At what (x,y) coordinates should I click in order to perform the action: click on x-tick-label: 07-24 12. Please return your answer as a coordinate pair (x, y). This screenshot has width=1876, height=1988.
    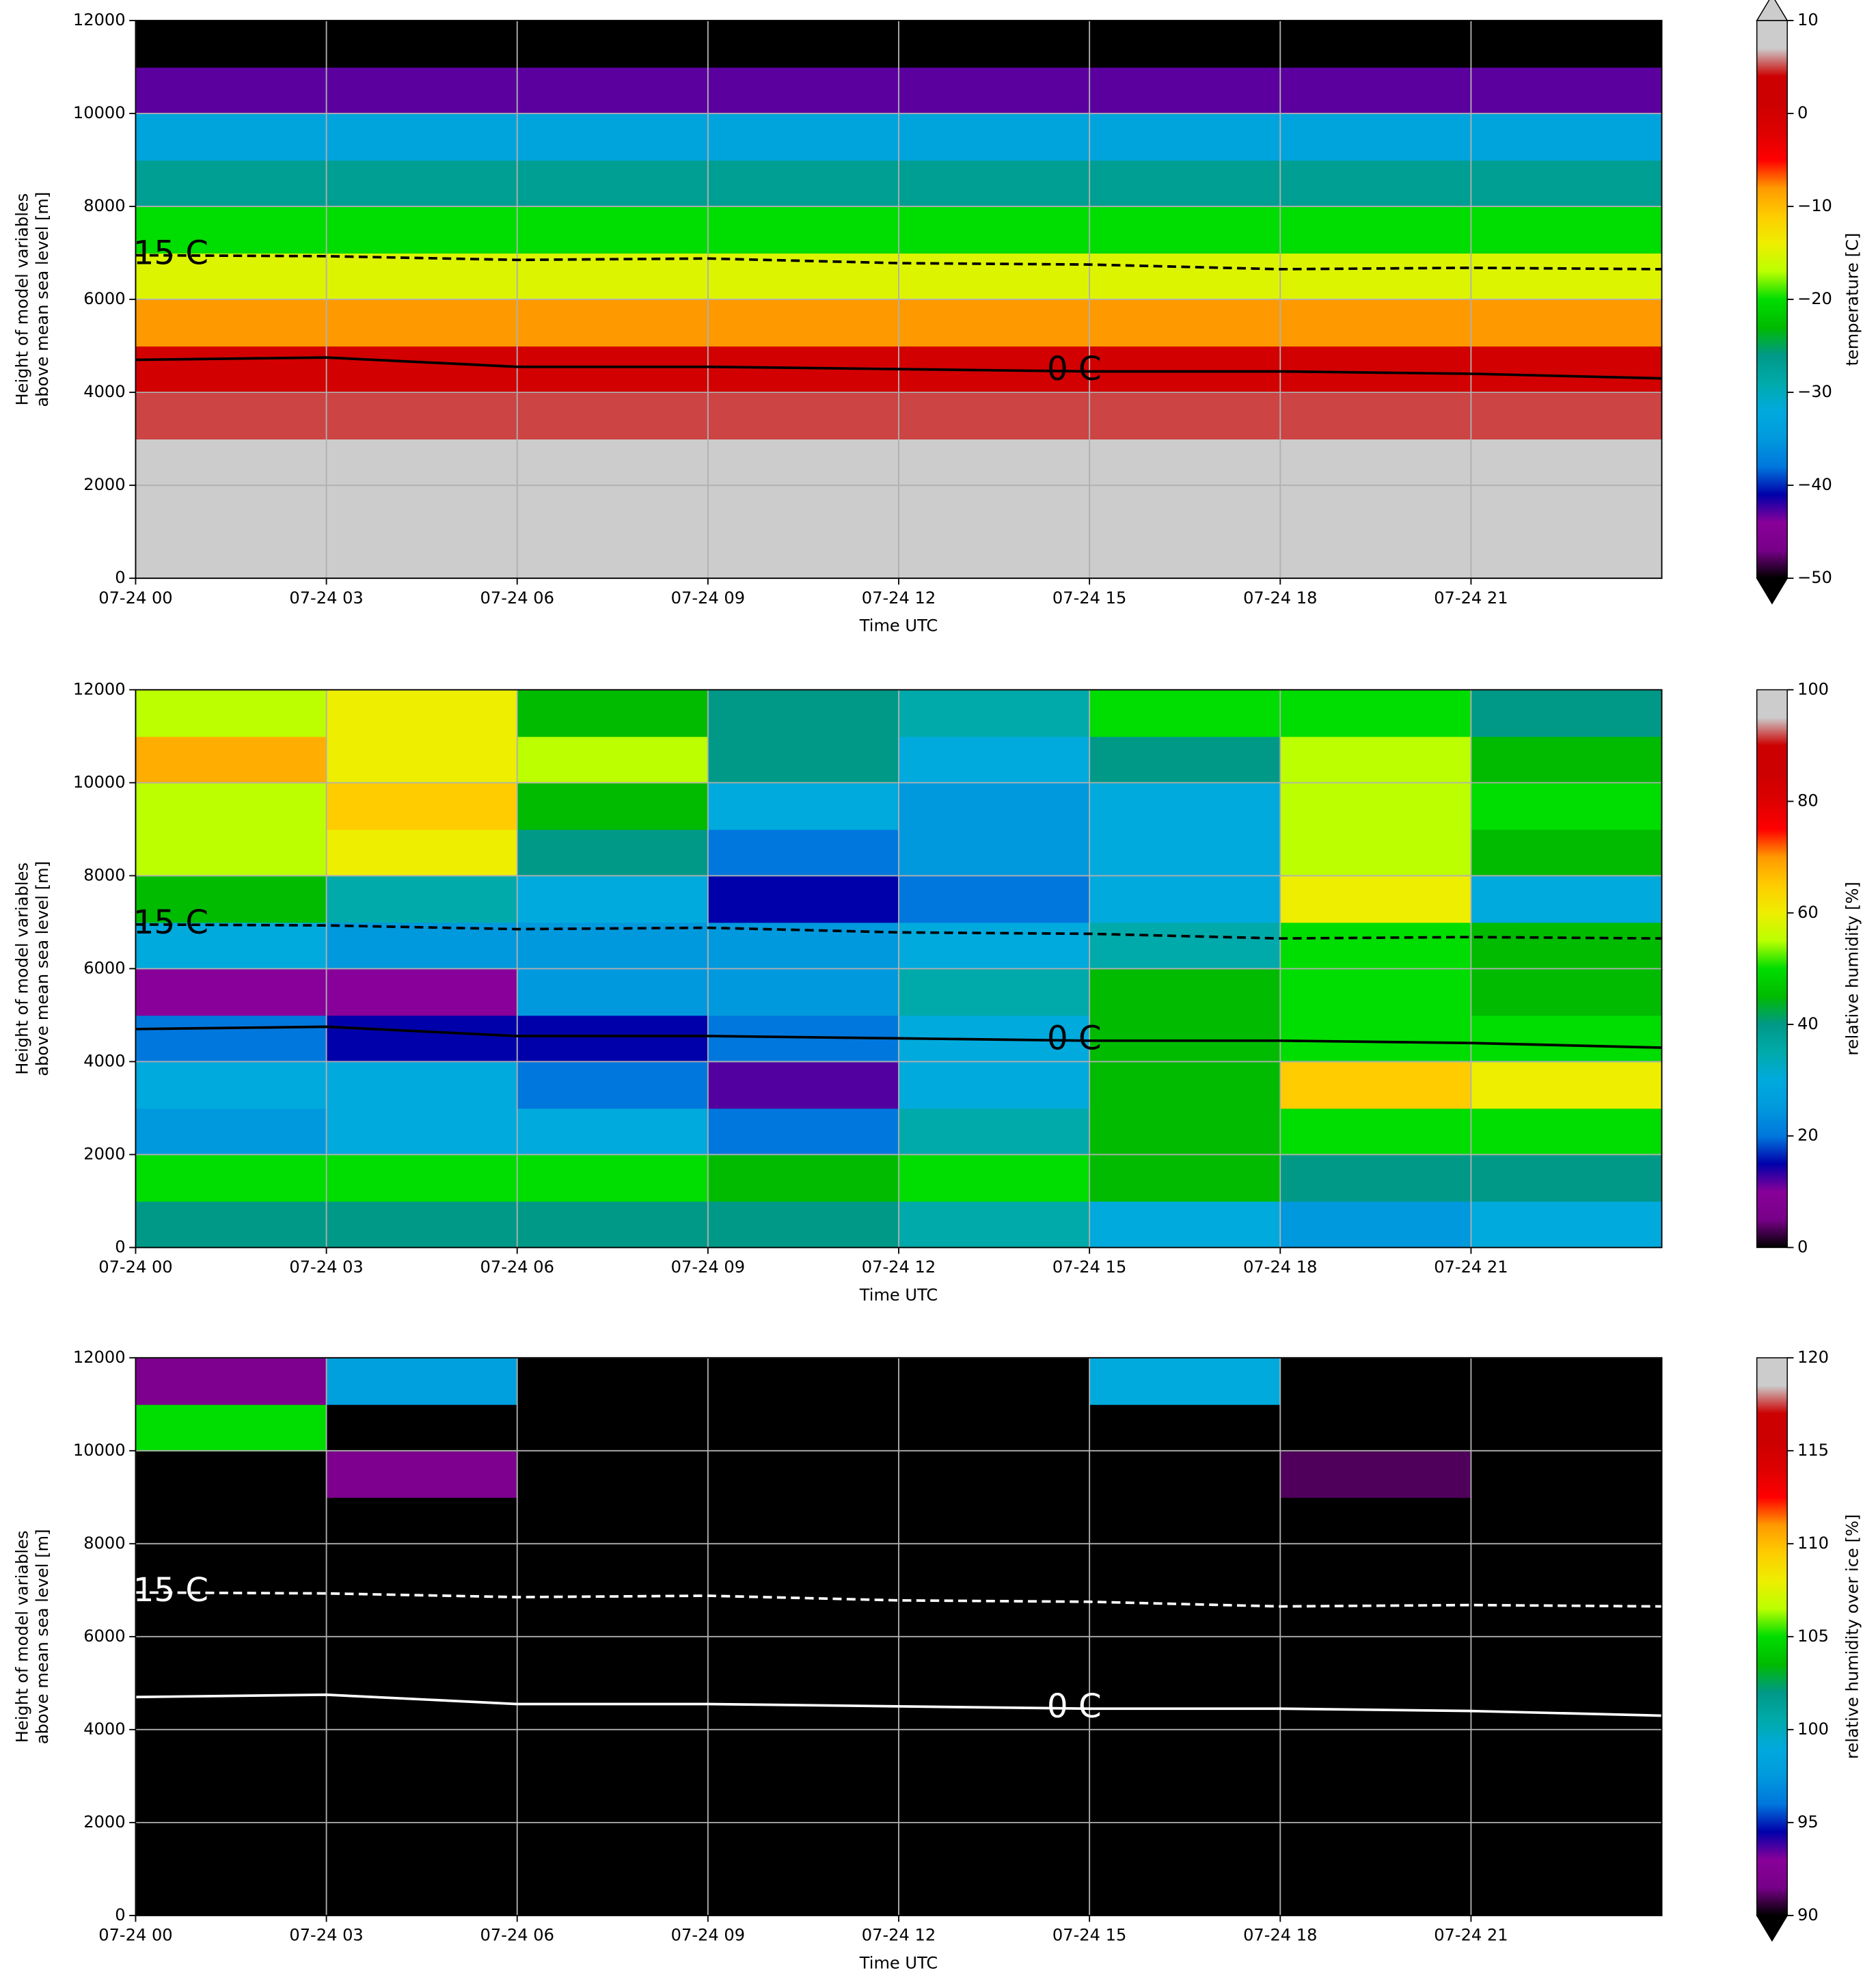
    Looking at the image, I should click on (899, 598).